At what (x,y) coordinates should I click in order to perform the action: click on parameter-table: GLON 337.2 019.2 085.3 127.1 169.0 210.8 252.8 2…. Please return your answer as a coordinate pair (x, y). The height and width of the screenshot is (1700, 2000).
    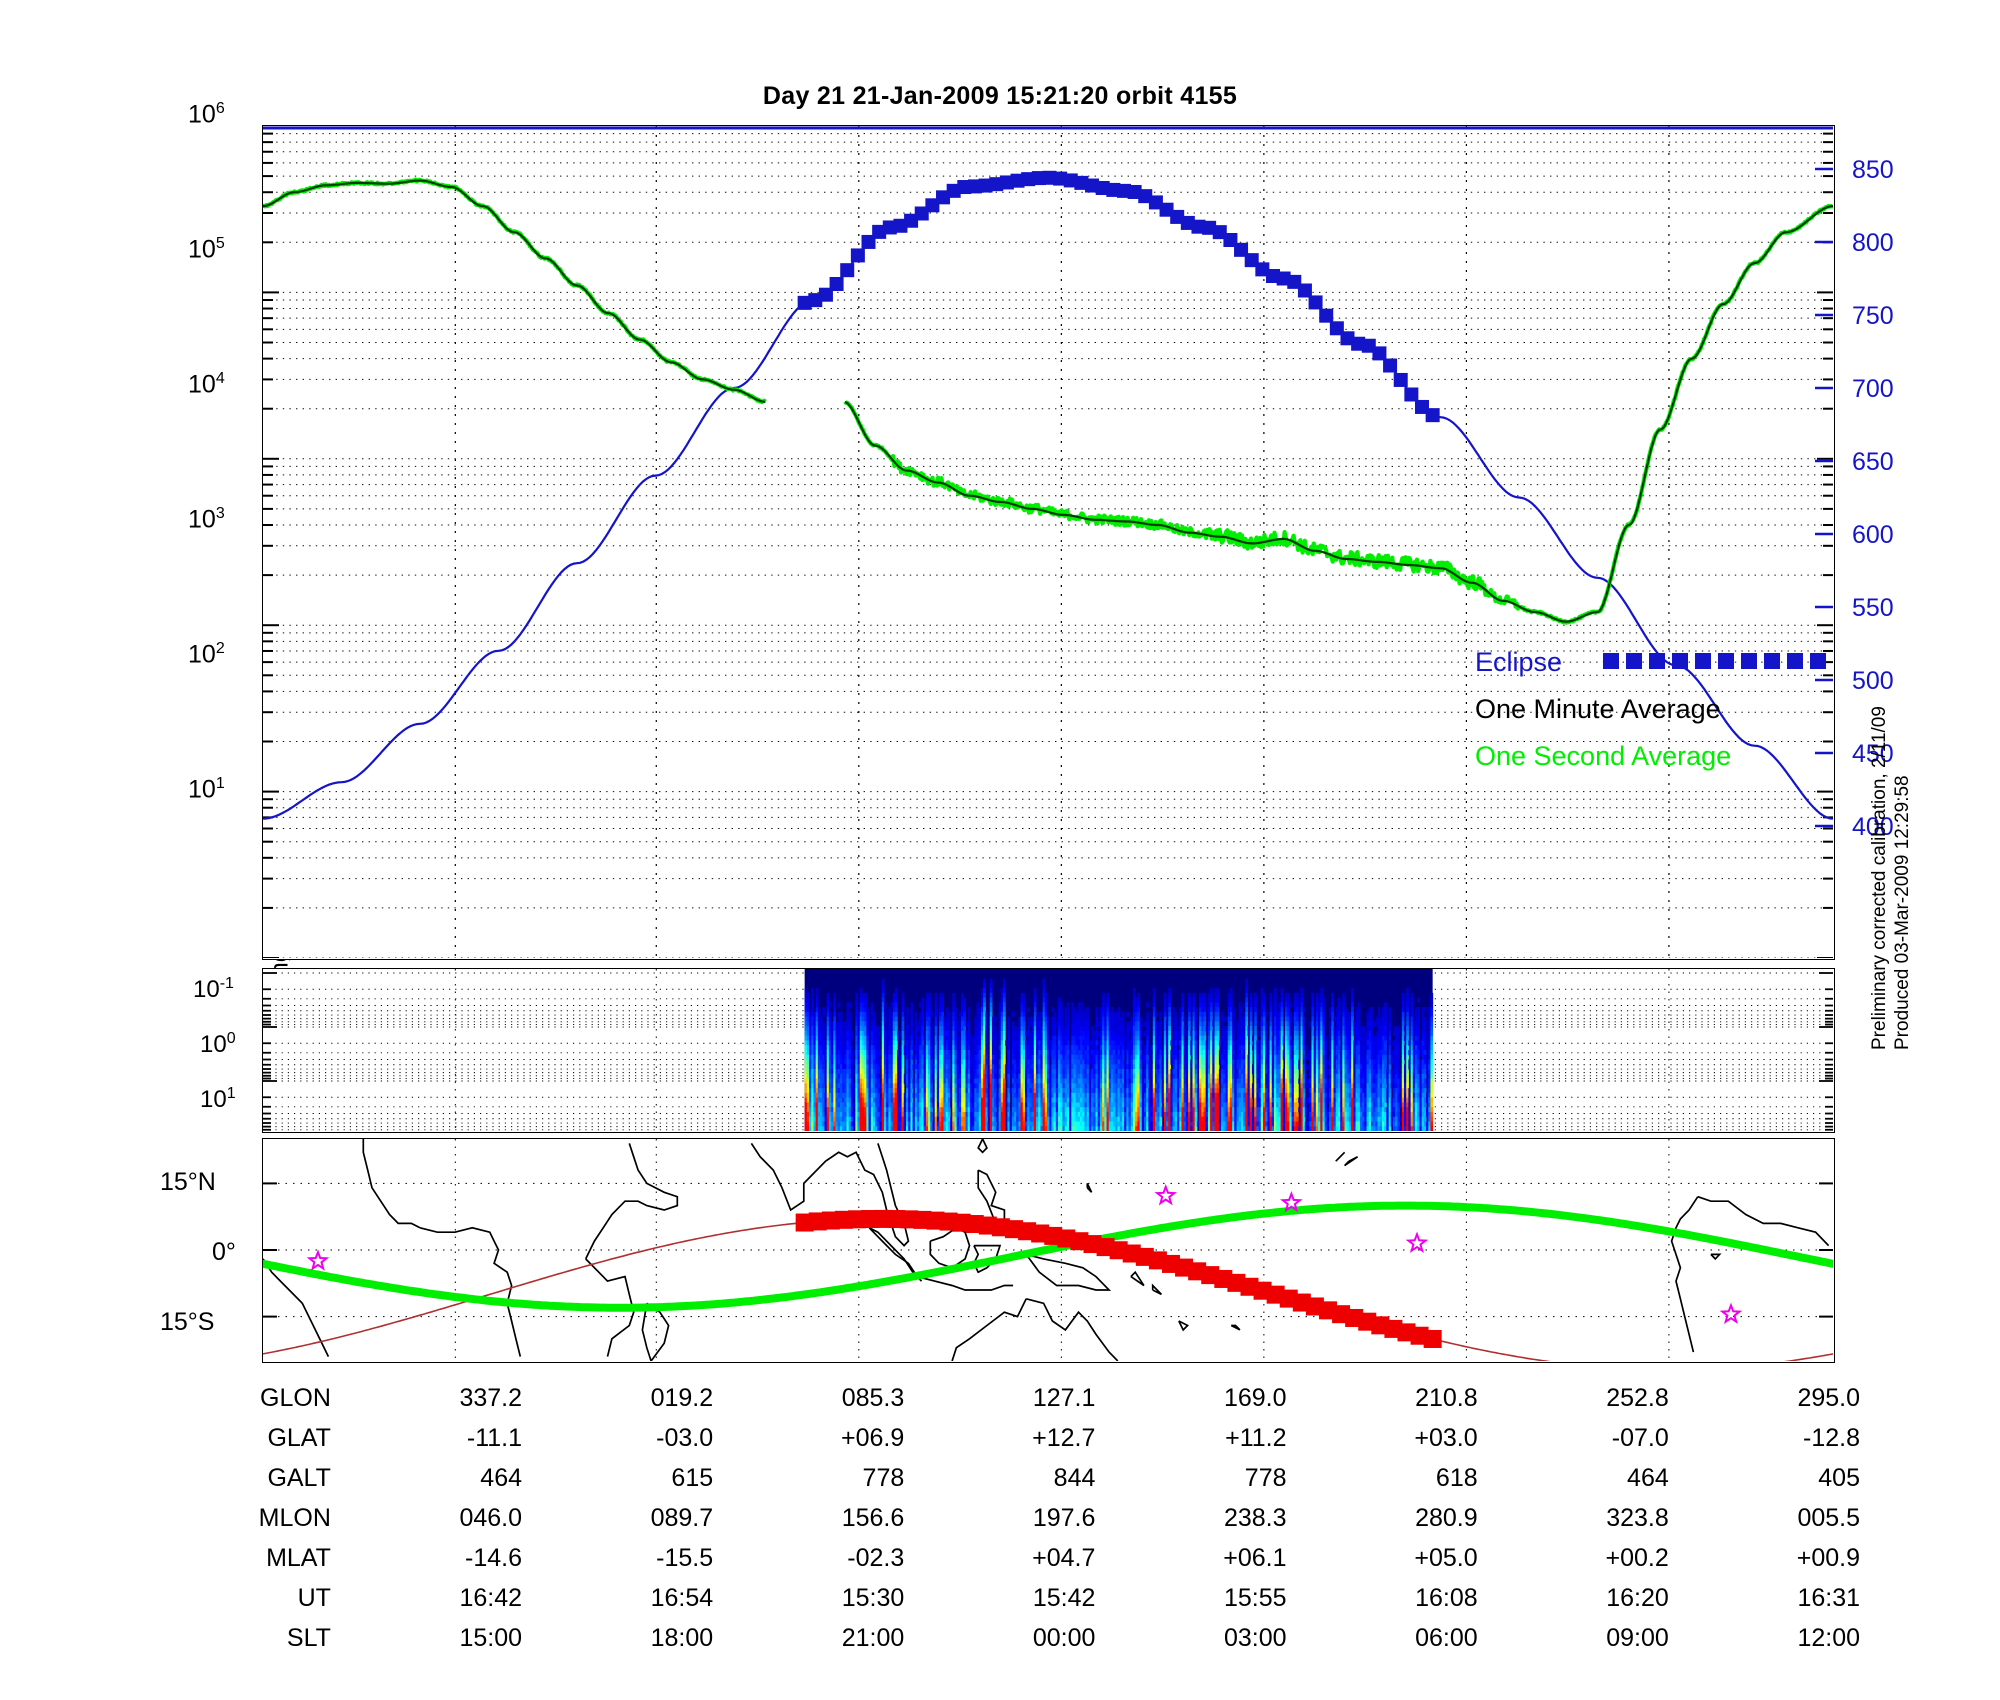
    Looking at the image, I should click on (1020, 1518).